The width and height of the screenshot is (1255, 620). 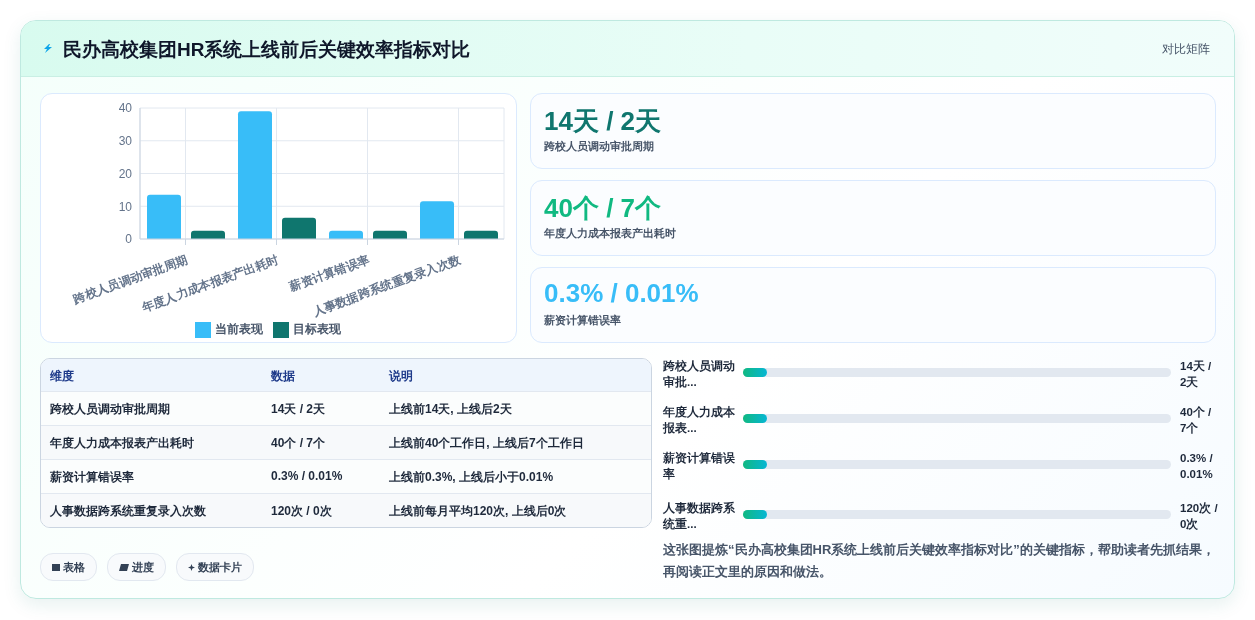 What do you see at coordinates (238, 329) in the screenshot?
I see `legend-label: 当前表现` at bounding box center [238, 329].